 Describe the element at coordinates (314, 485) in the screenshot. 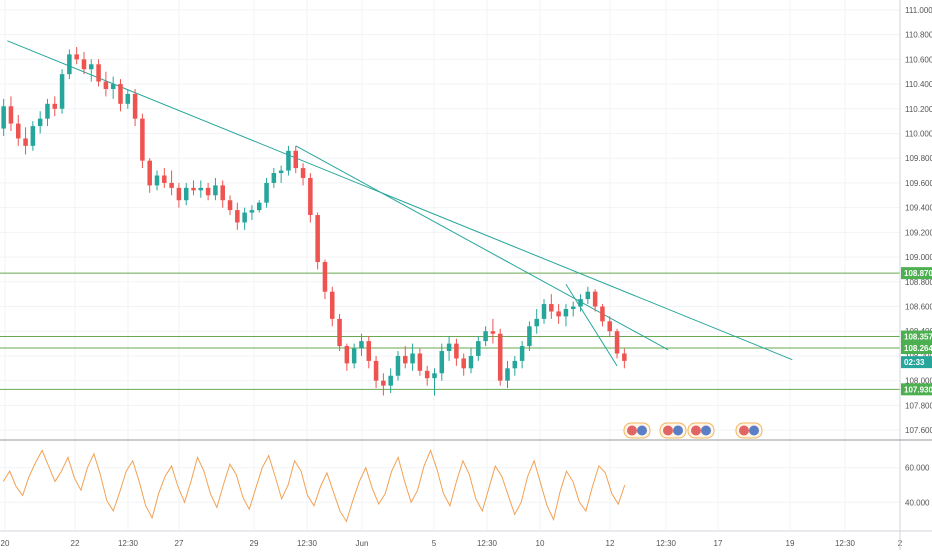

I see `oscillator-line` at that location.